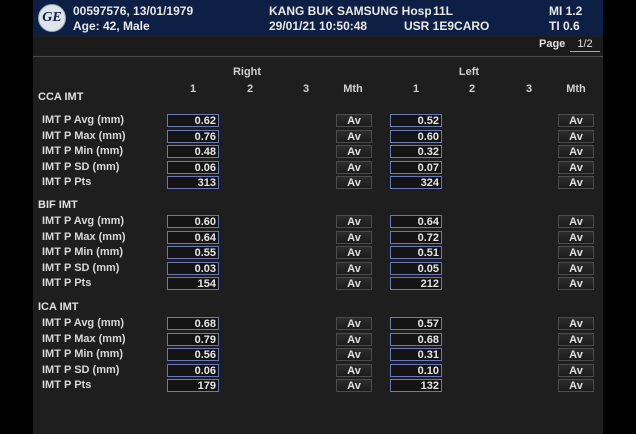 Image resolution: width=636 pixels, height=434 pixels. What do you see at coordinates (416, 237) in the screenshot?
I see `left-value-field: 0.72` at bounding box center [416, 237].